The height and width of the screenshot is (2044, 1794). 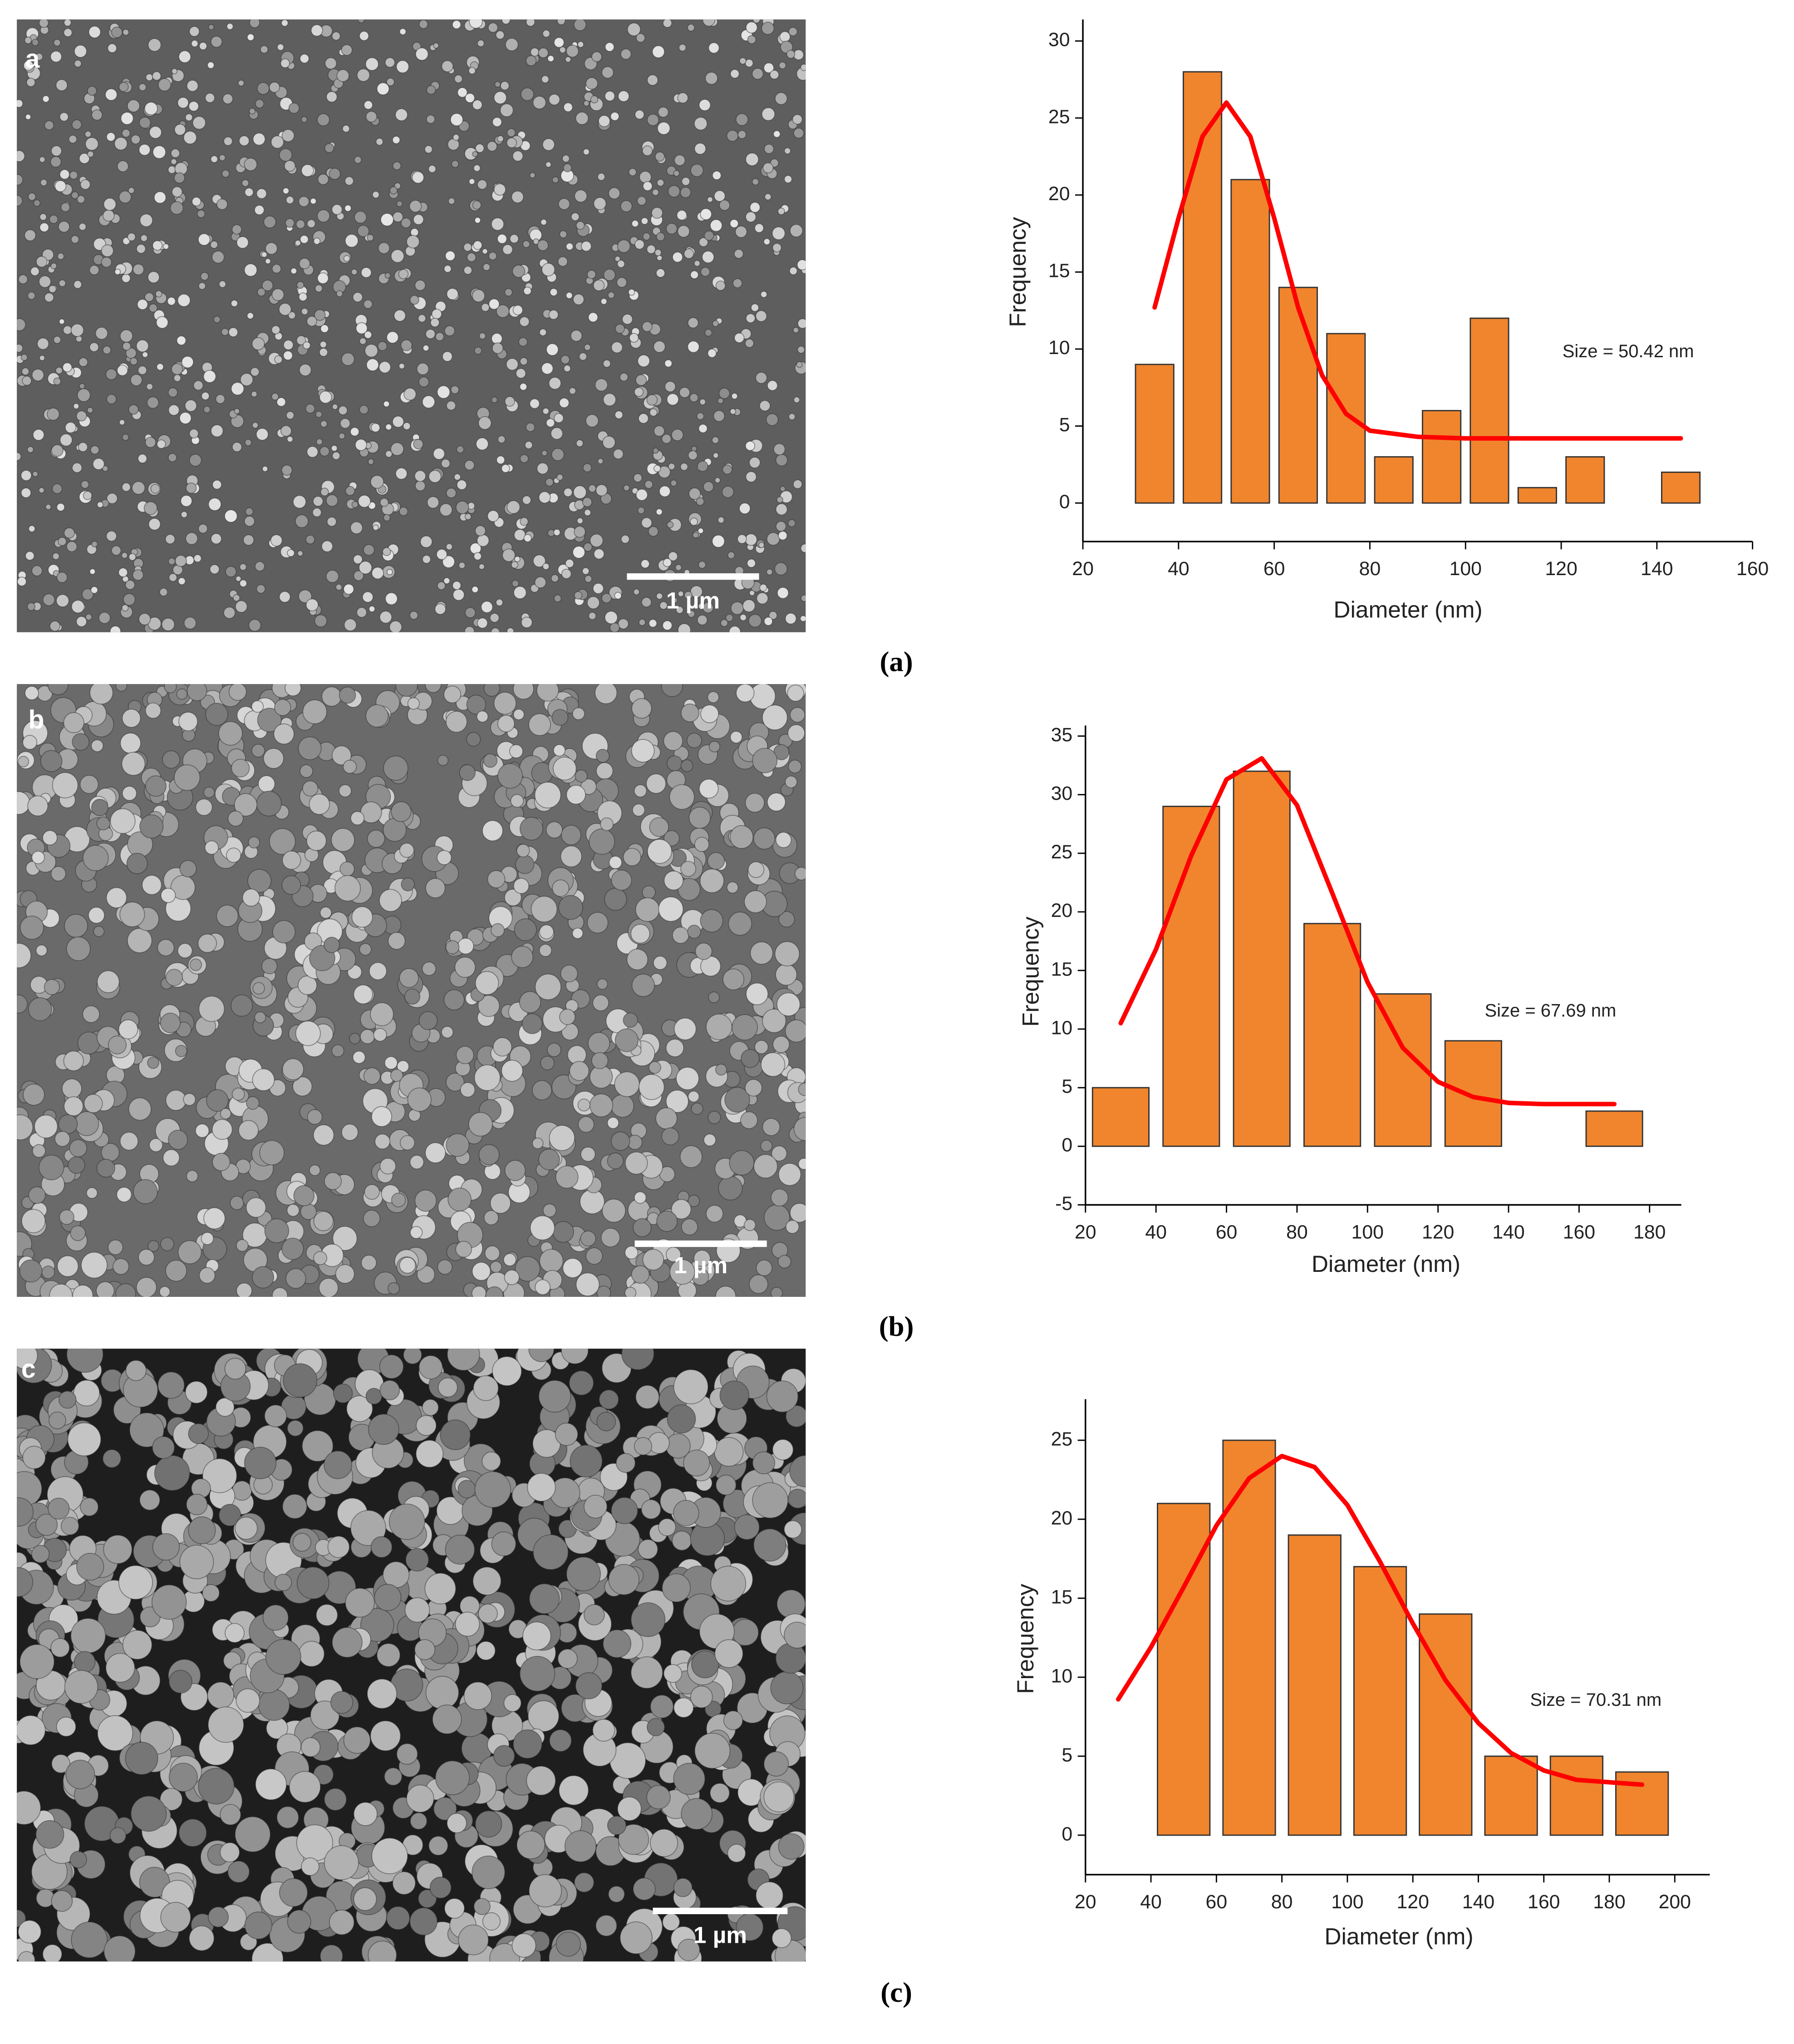 What do you see at coordinates (1370, 569) in the screenshot?
I see `x-tick-label: 80` at bounding box center [1370, 569].